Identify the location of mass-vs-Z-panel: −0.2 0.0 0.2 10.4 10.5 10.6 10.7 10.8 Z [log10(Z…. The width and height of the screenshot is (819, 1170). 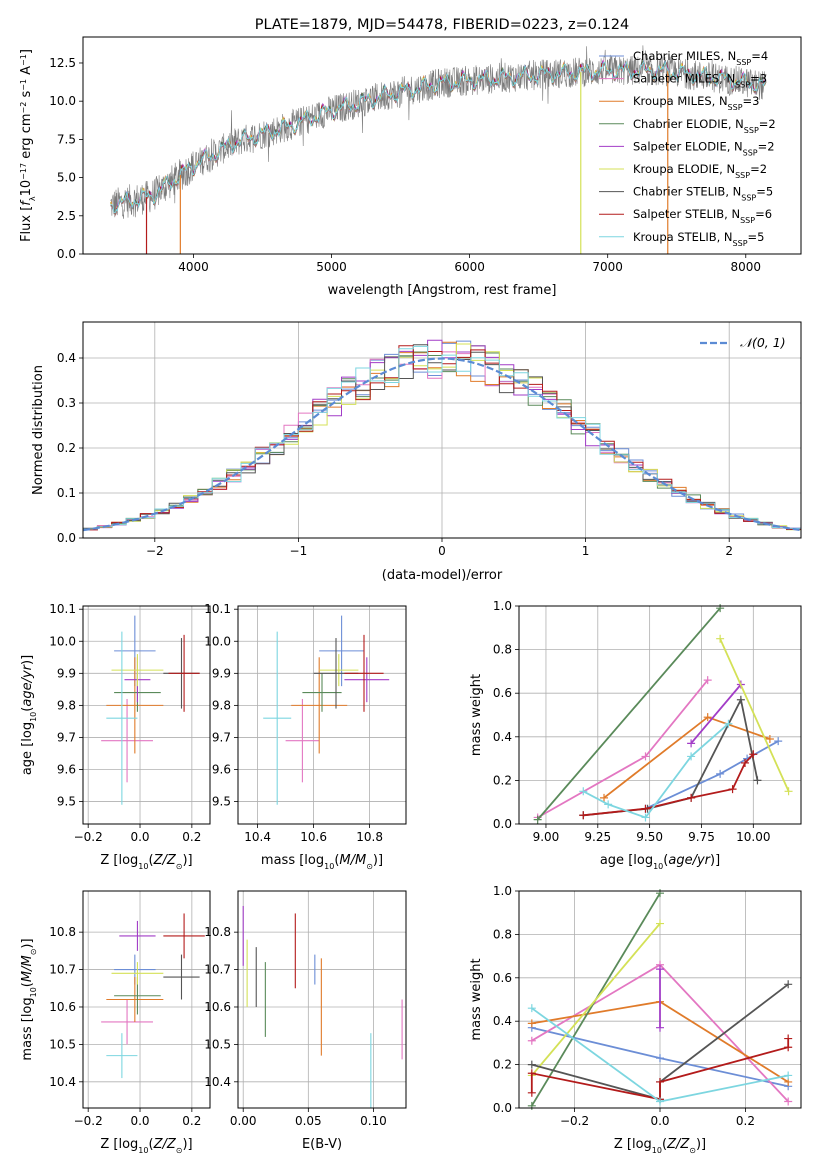
(115, 1022).